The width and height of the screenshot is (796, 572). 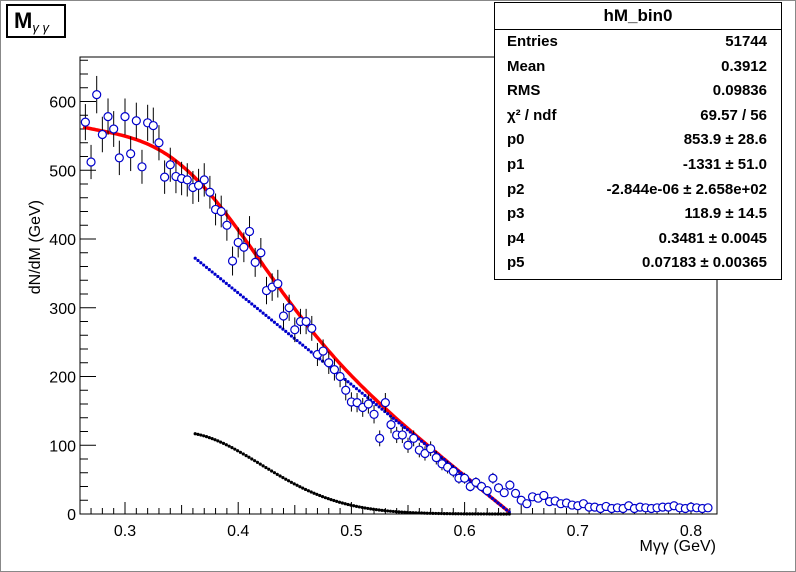 I want to click on stats-value: 0.3481 ± 0.0045, so click(x=712, y=238).